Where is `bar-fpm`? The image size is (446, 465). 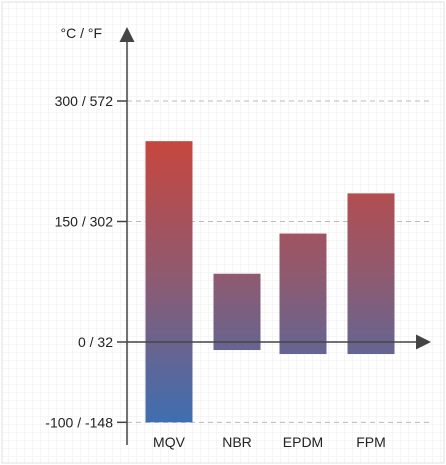
bar-fpm is located at coordinates (371, 274).